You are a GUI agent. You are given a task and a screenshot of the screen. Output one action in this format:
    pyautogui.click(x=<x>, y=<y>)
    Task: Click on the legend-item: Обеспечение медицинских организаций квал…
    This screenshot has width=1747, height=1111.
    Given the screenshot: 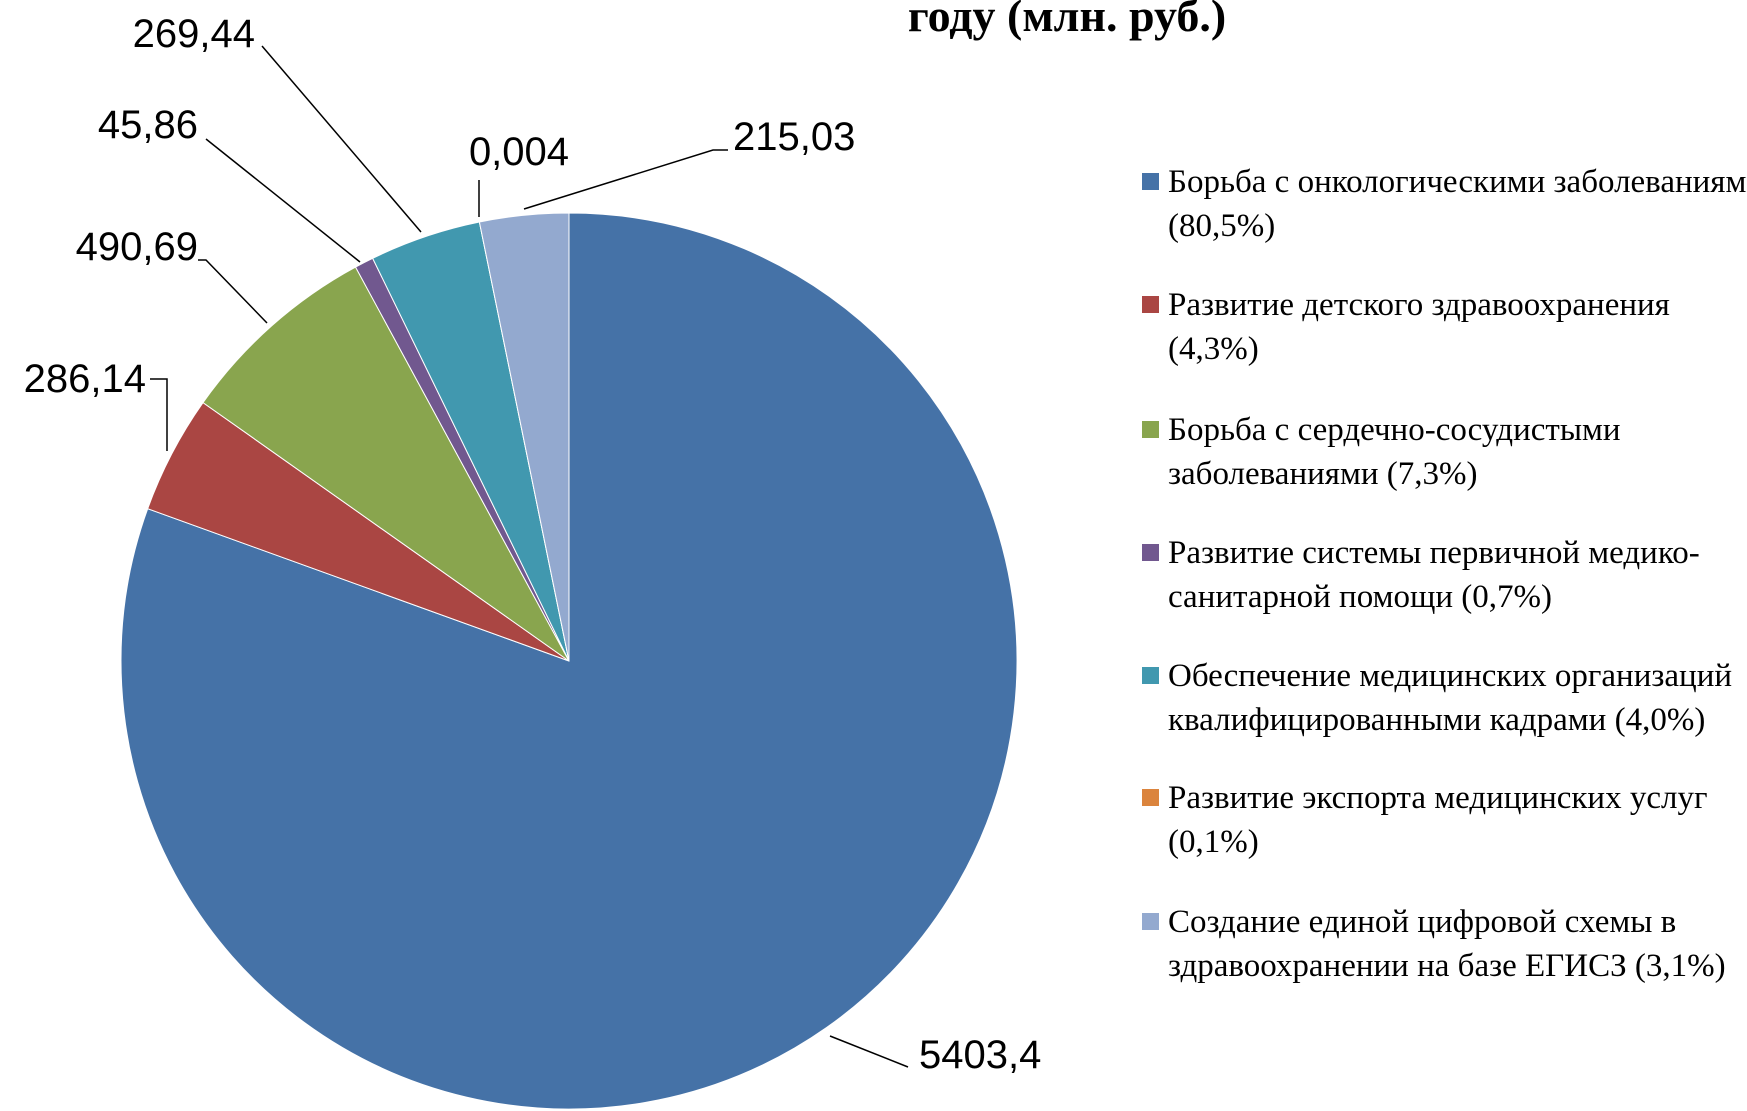 What is the action you would take?
    pyautogui.click(x=1443, y=698)
    